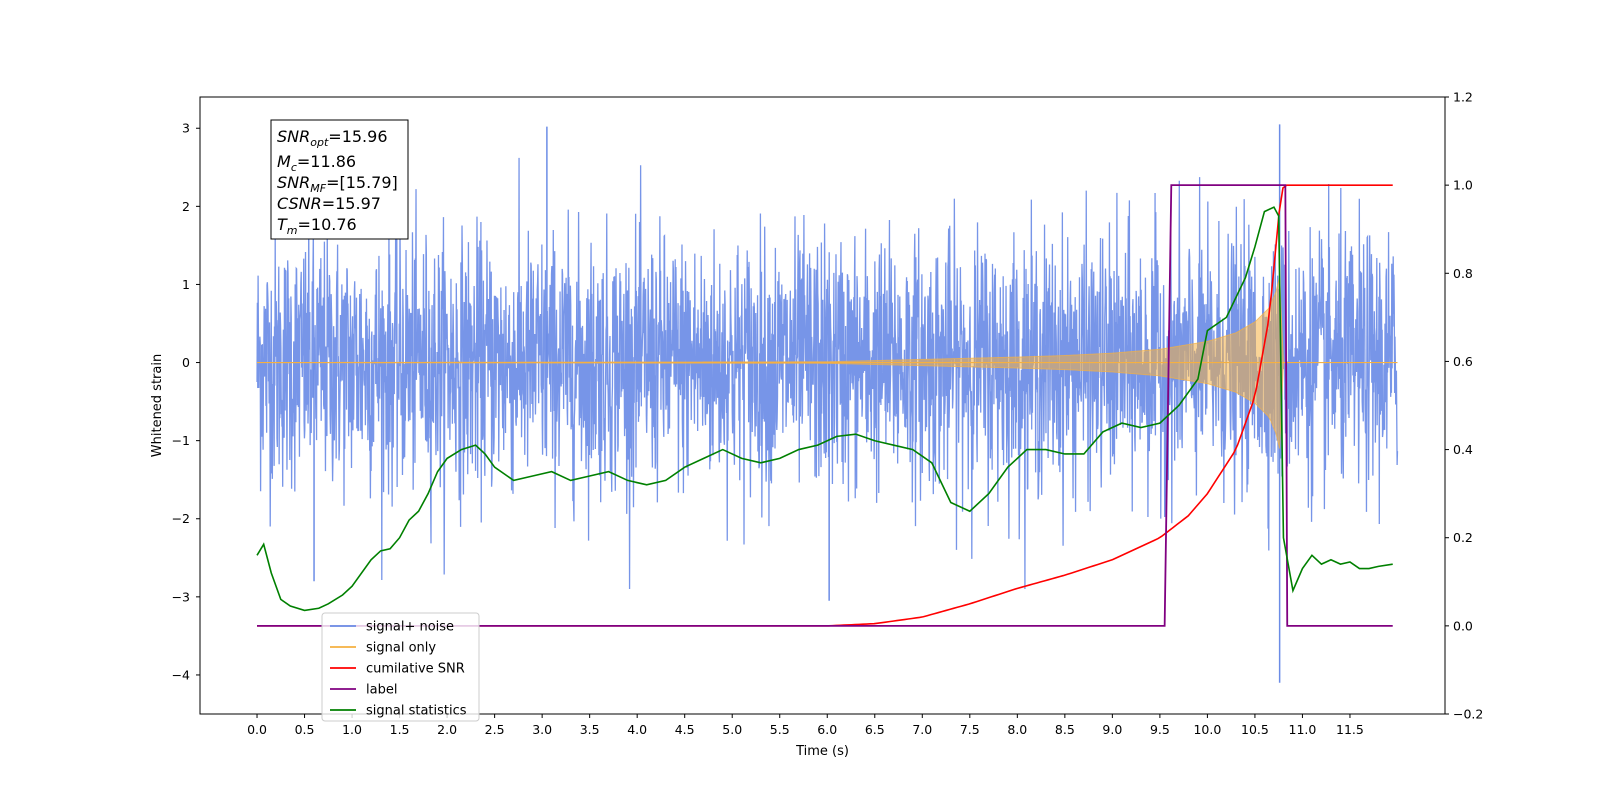  I want to click on x-tick-label: 7.0, so click(922, 729).